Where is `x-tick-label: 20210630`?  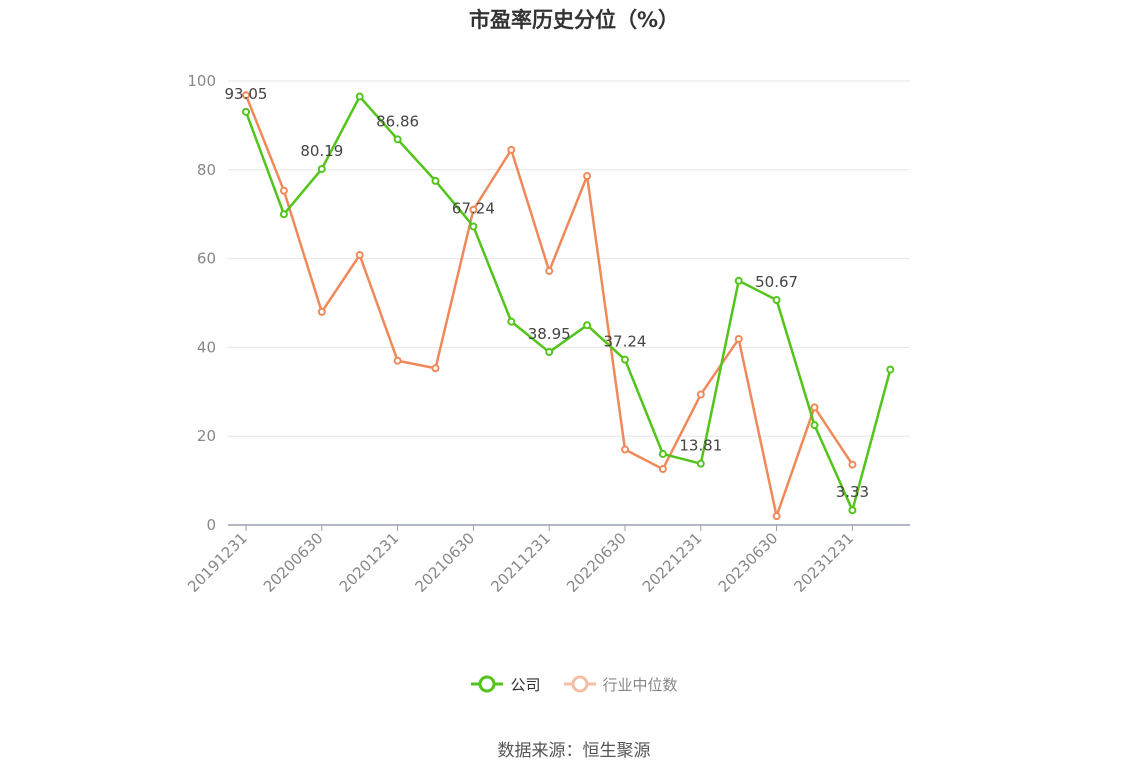 x-tick-label: 20210630 is located at coordinates (445, 562).